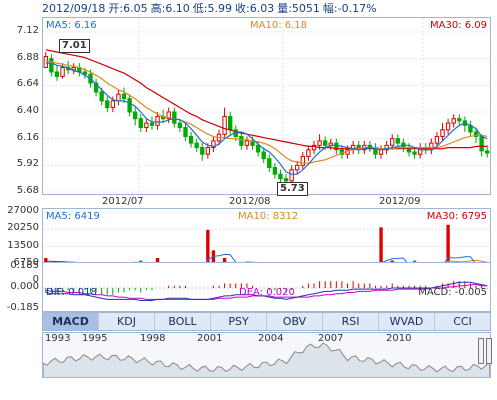 Image resolution: width=497 pixels, height=400 pixels. I want to click on quote-date: 2012/09/18, so click(74, 8).